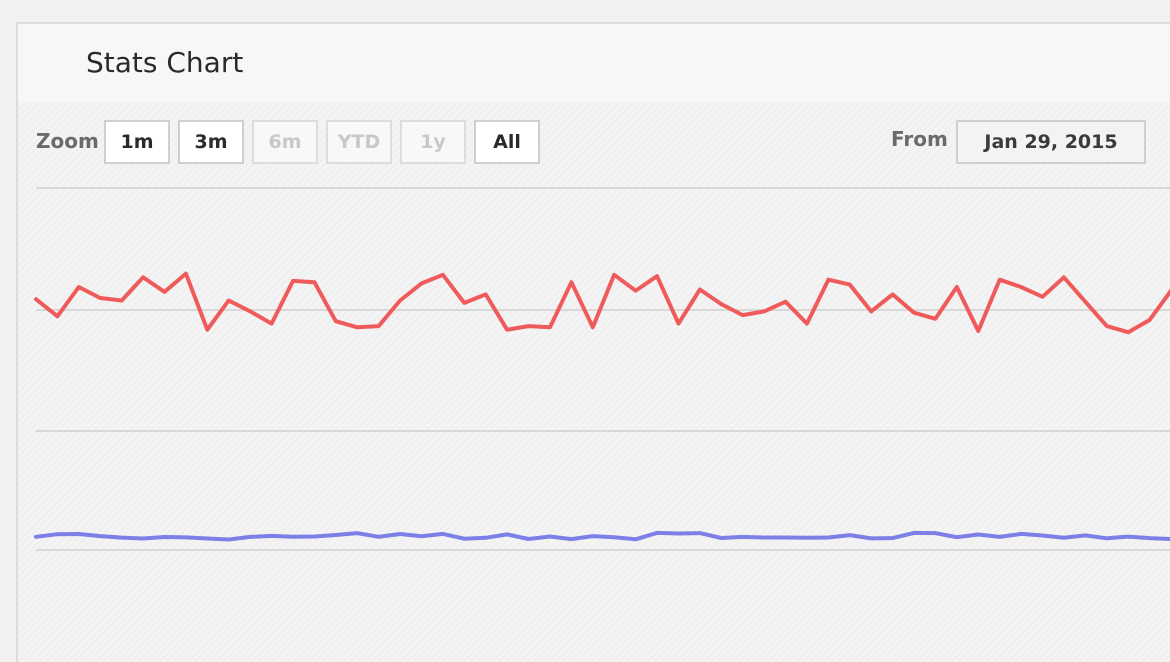 The height and width of the screenshot is (662, 1170). Describe the element at coordinates (919, 139) in the screenshot. I see `from-label: From` at that location.